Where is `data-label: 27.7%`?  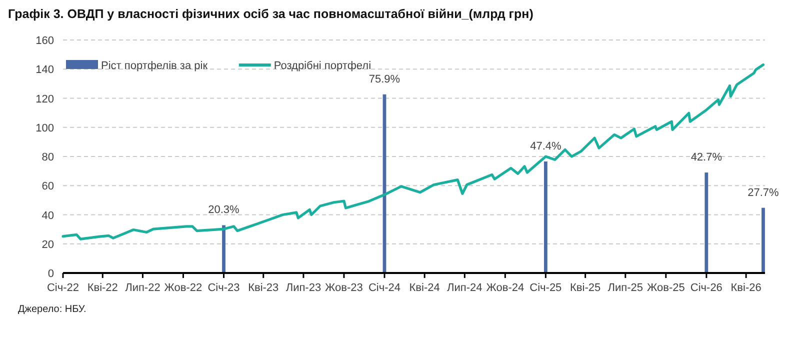
data-label: 27.7% is located at coordinates (764, 192).